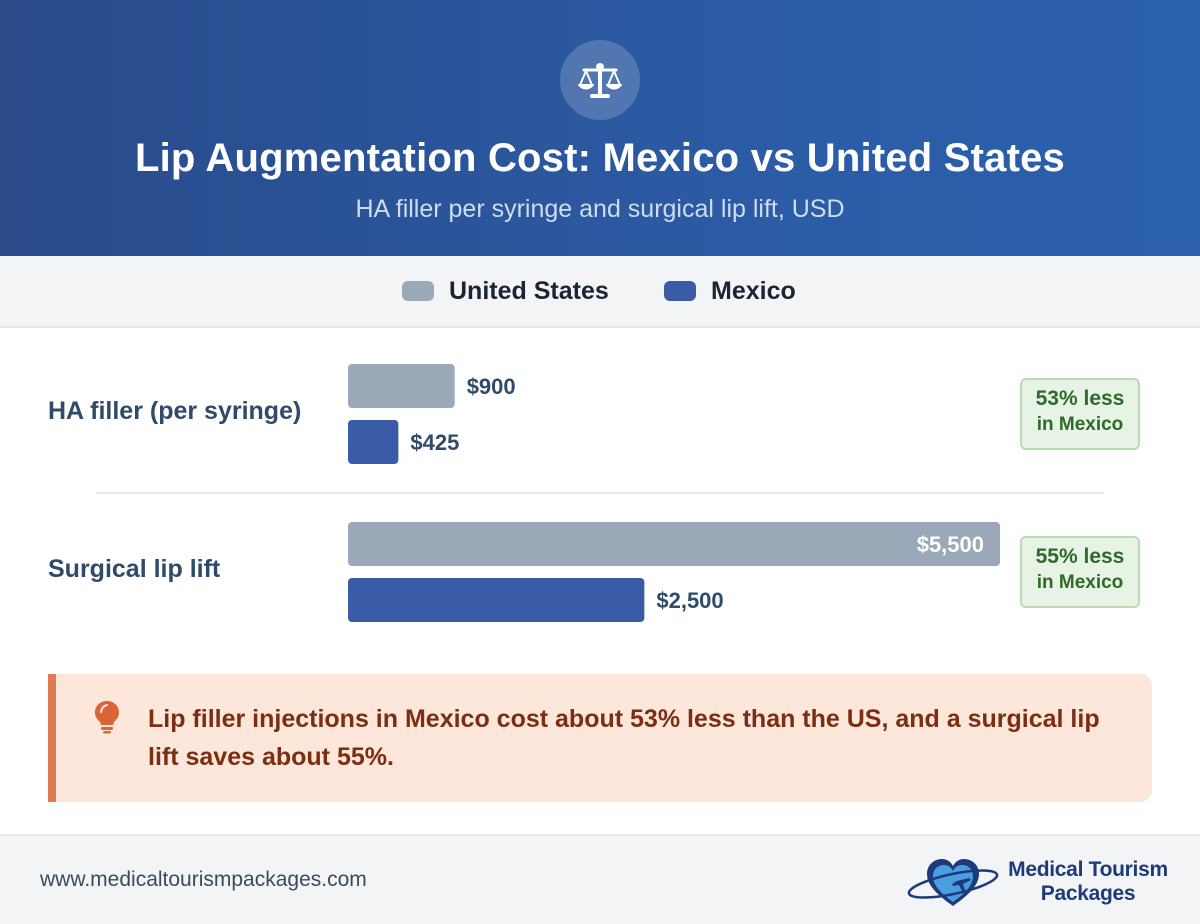 The width and height of the screenshot is (1200, 924). What do you see at coordinates (491, 386) in the screenshot?
I see `data-label-united-states: $900` at bounding box center [491, 386].